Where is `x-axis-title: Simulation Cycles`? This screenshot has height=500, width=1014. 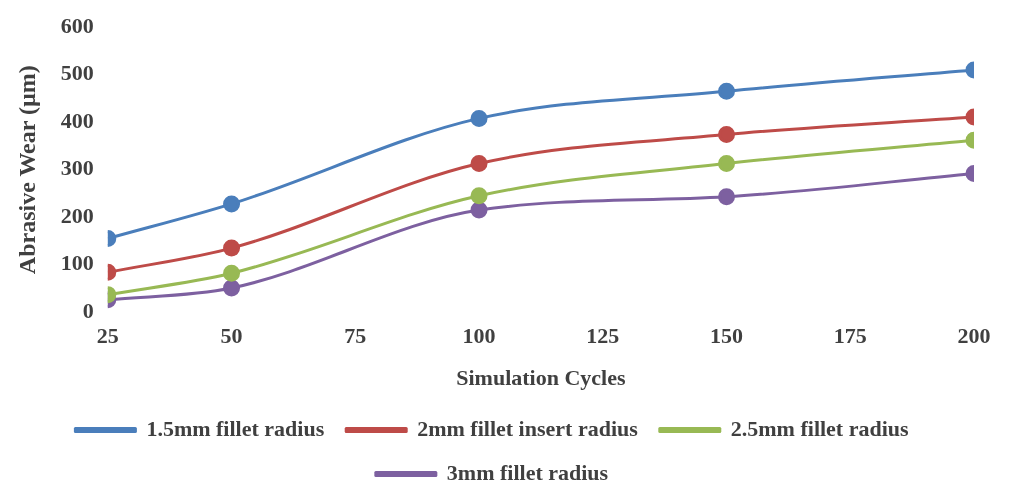
x-axis-title: Simulation Cycles is located at coordinates (541, 378).